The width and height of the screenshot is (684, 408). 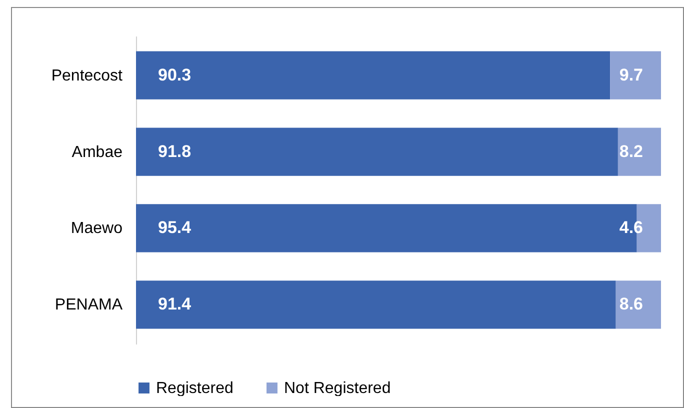 What do you see at coordinates (631, 228) in the screenshot?
I see `data-label: 4.6` at bounding box center [631, 228].